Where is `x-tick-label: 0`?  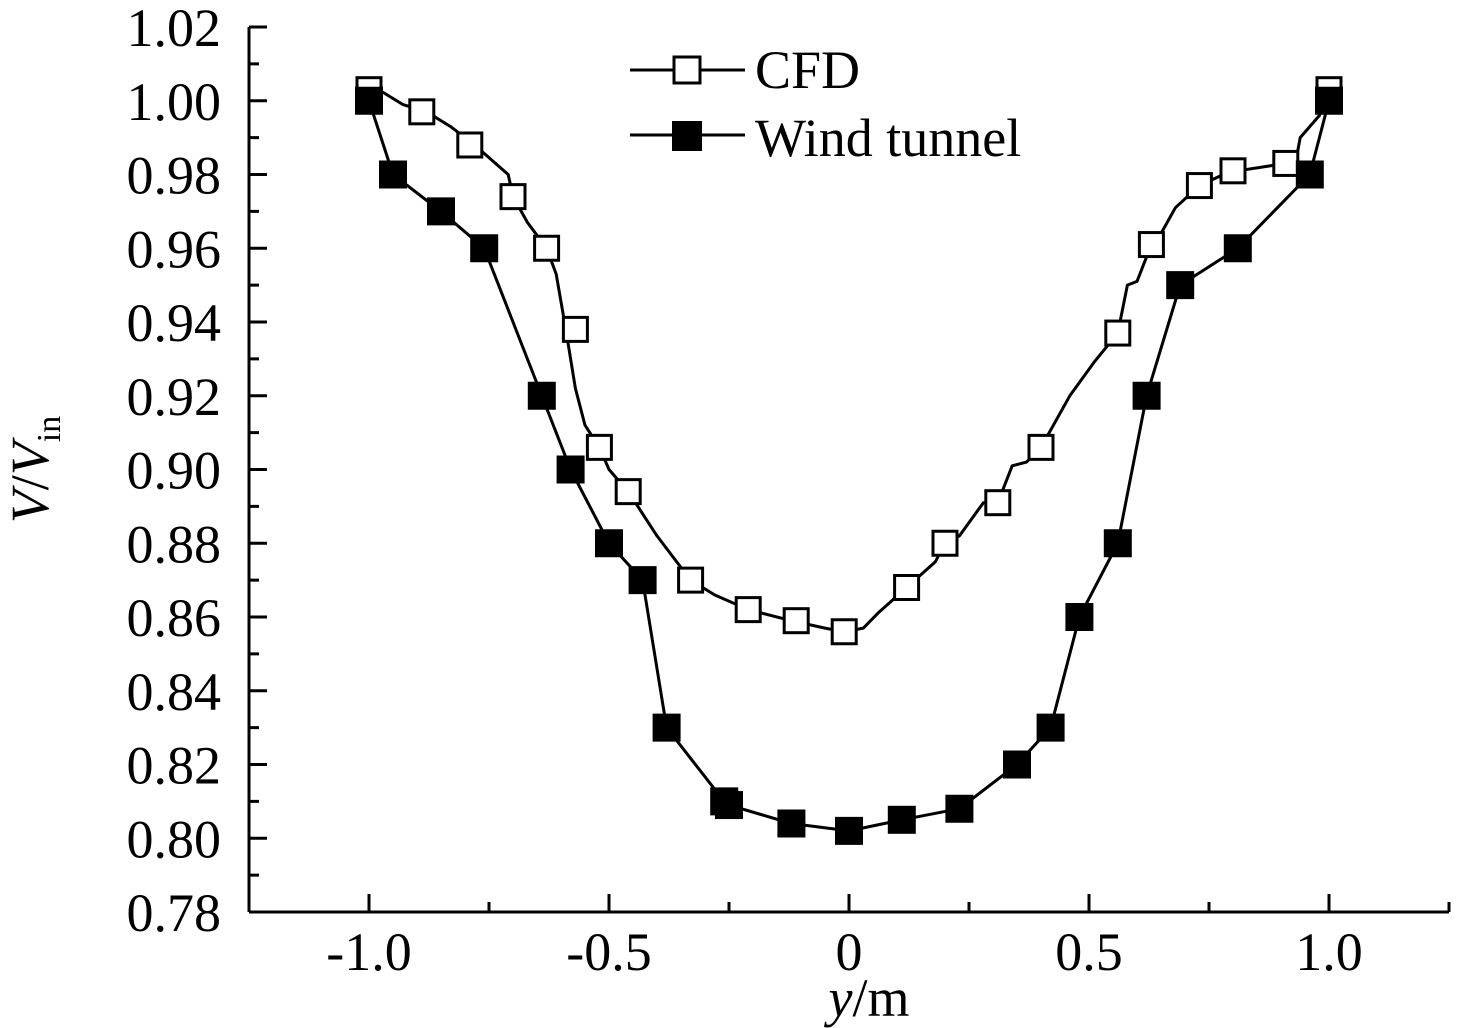 x-tick-label: 0 is located at coordinates (849, 952).